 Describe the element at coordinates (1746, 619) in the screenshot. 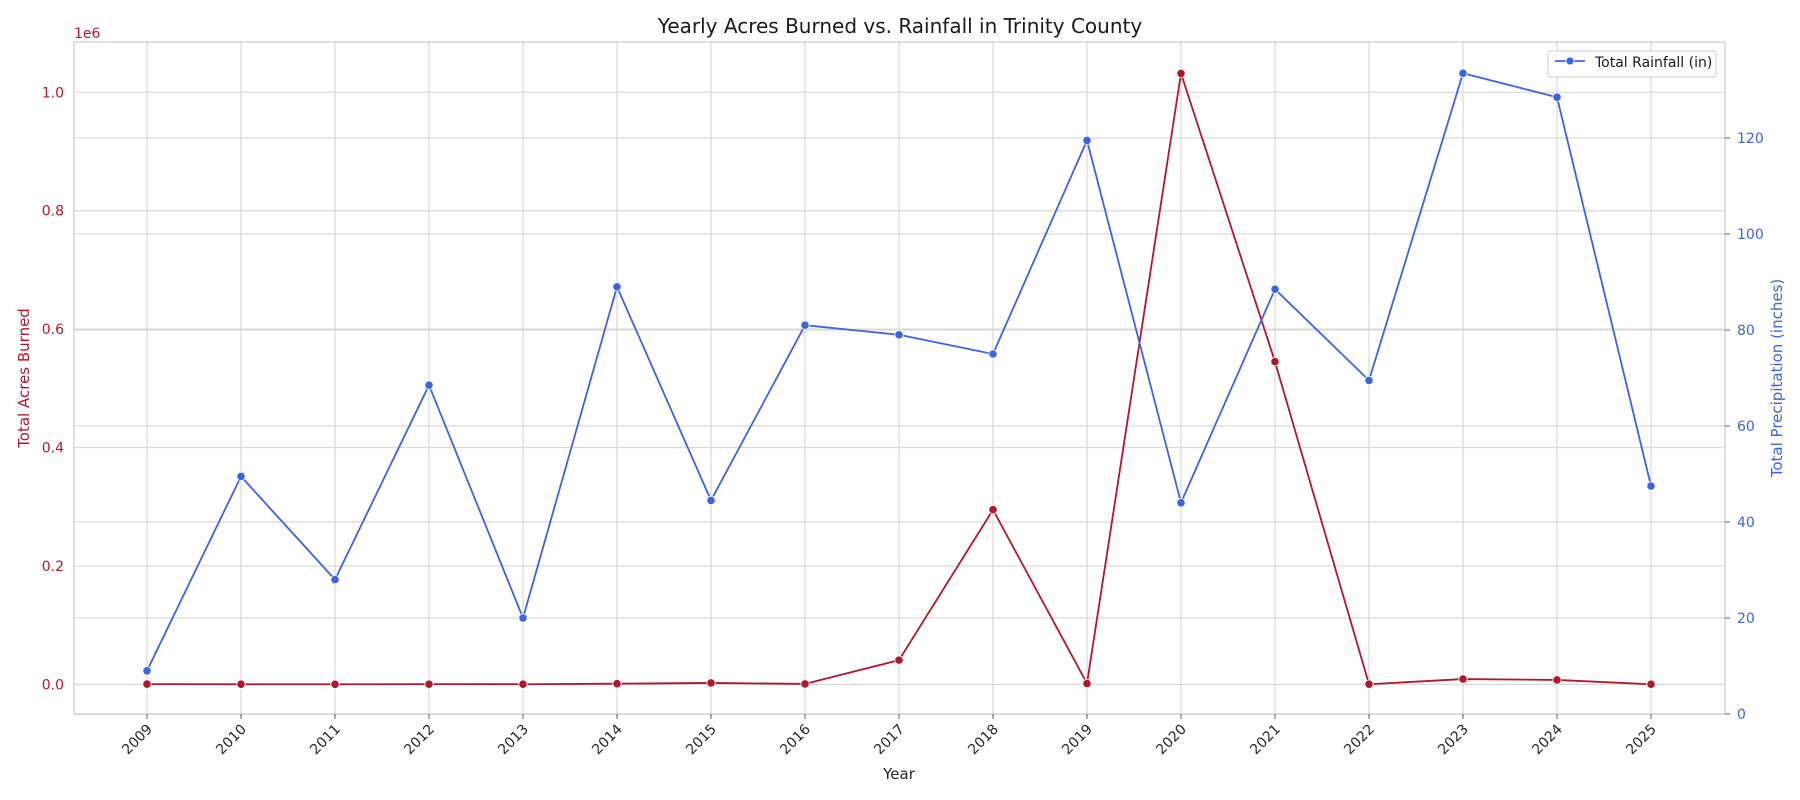

I see `y-right-tick-label: 20` at that location.